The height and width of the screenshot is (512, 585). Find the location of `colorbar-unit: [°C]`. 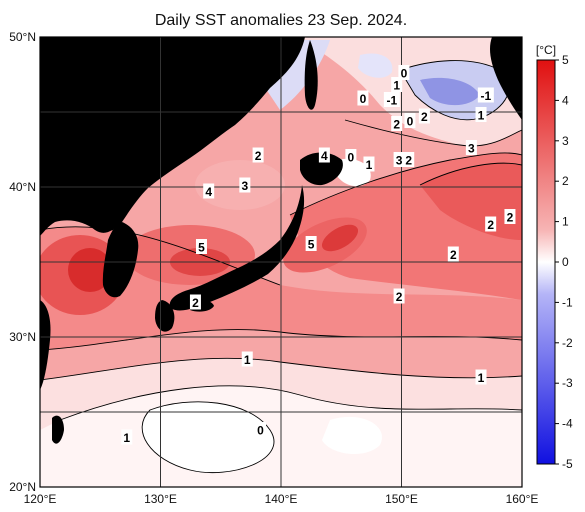

colorbar-unit: [°C] is located at coordinates (546, 50).